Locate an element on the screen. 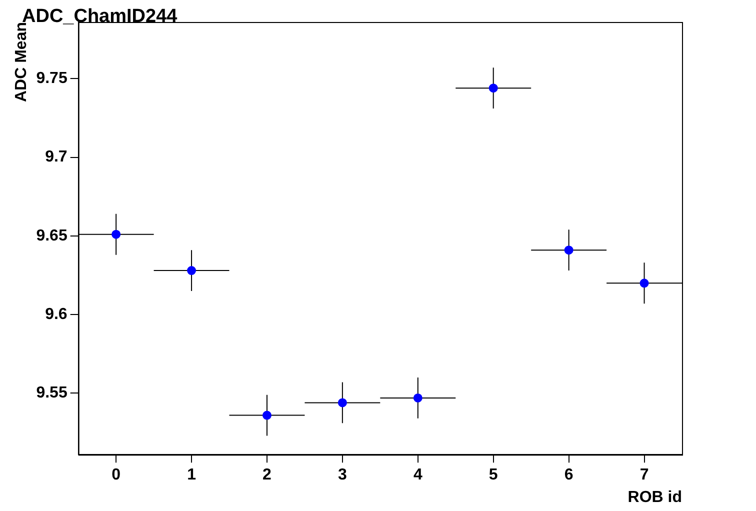 The image size is (756, 511). y-tick-label: 9.55 is located at coordinates (52, 393).